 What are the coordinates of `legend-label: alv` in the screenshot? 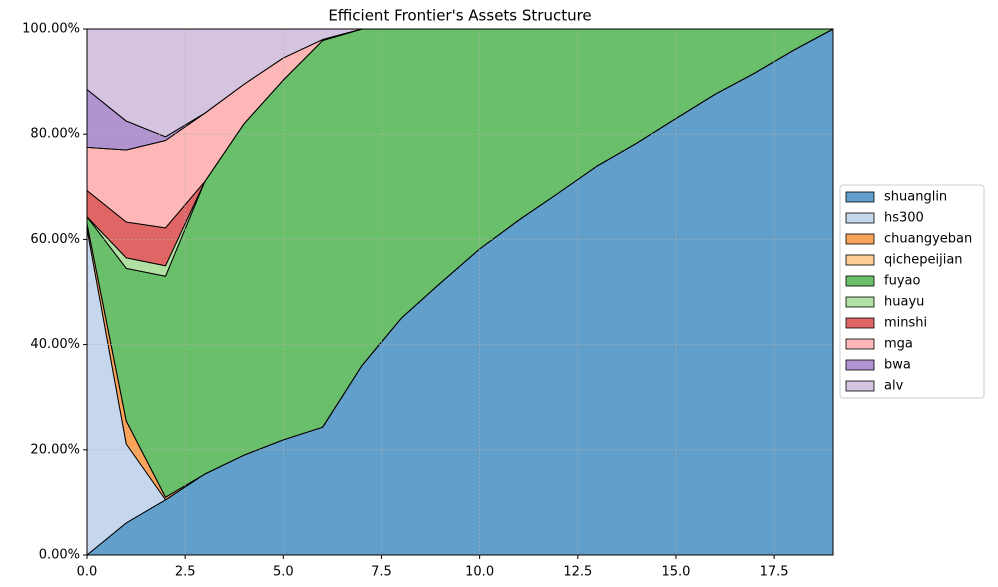 It's located at (894, 386).